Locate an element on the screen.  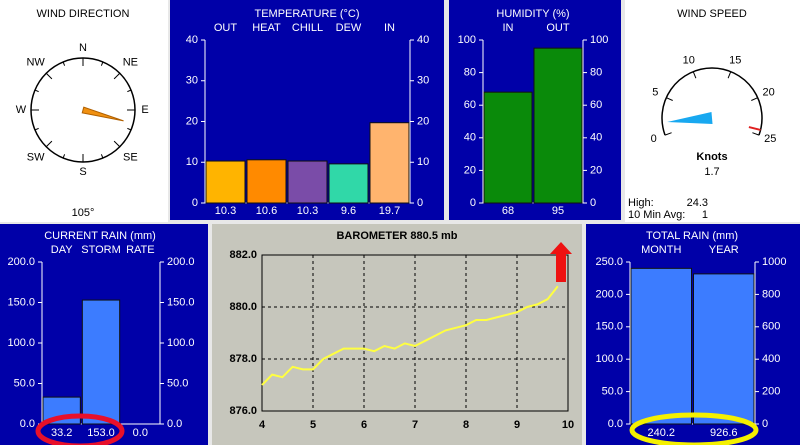
gauge-tick-label: 0 is located at coordinates (654, 139).